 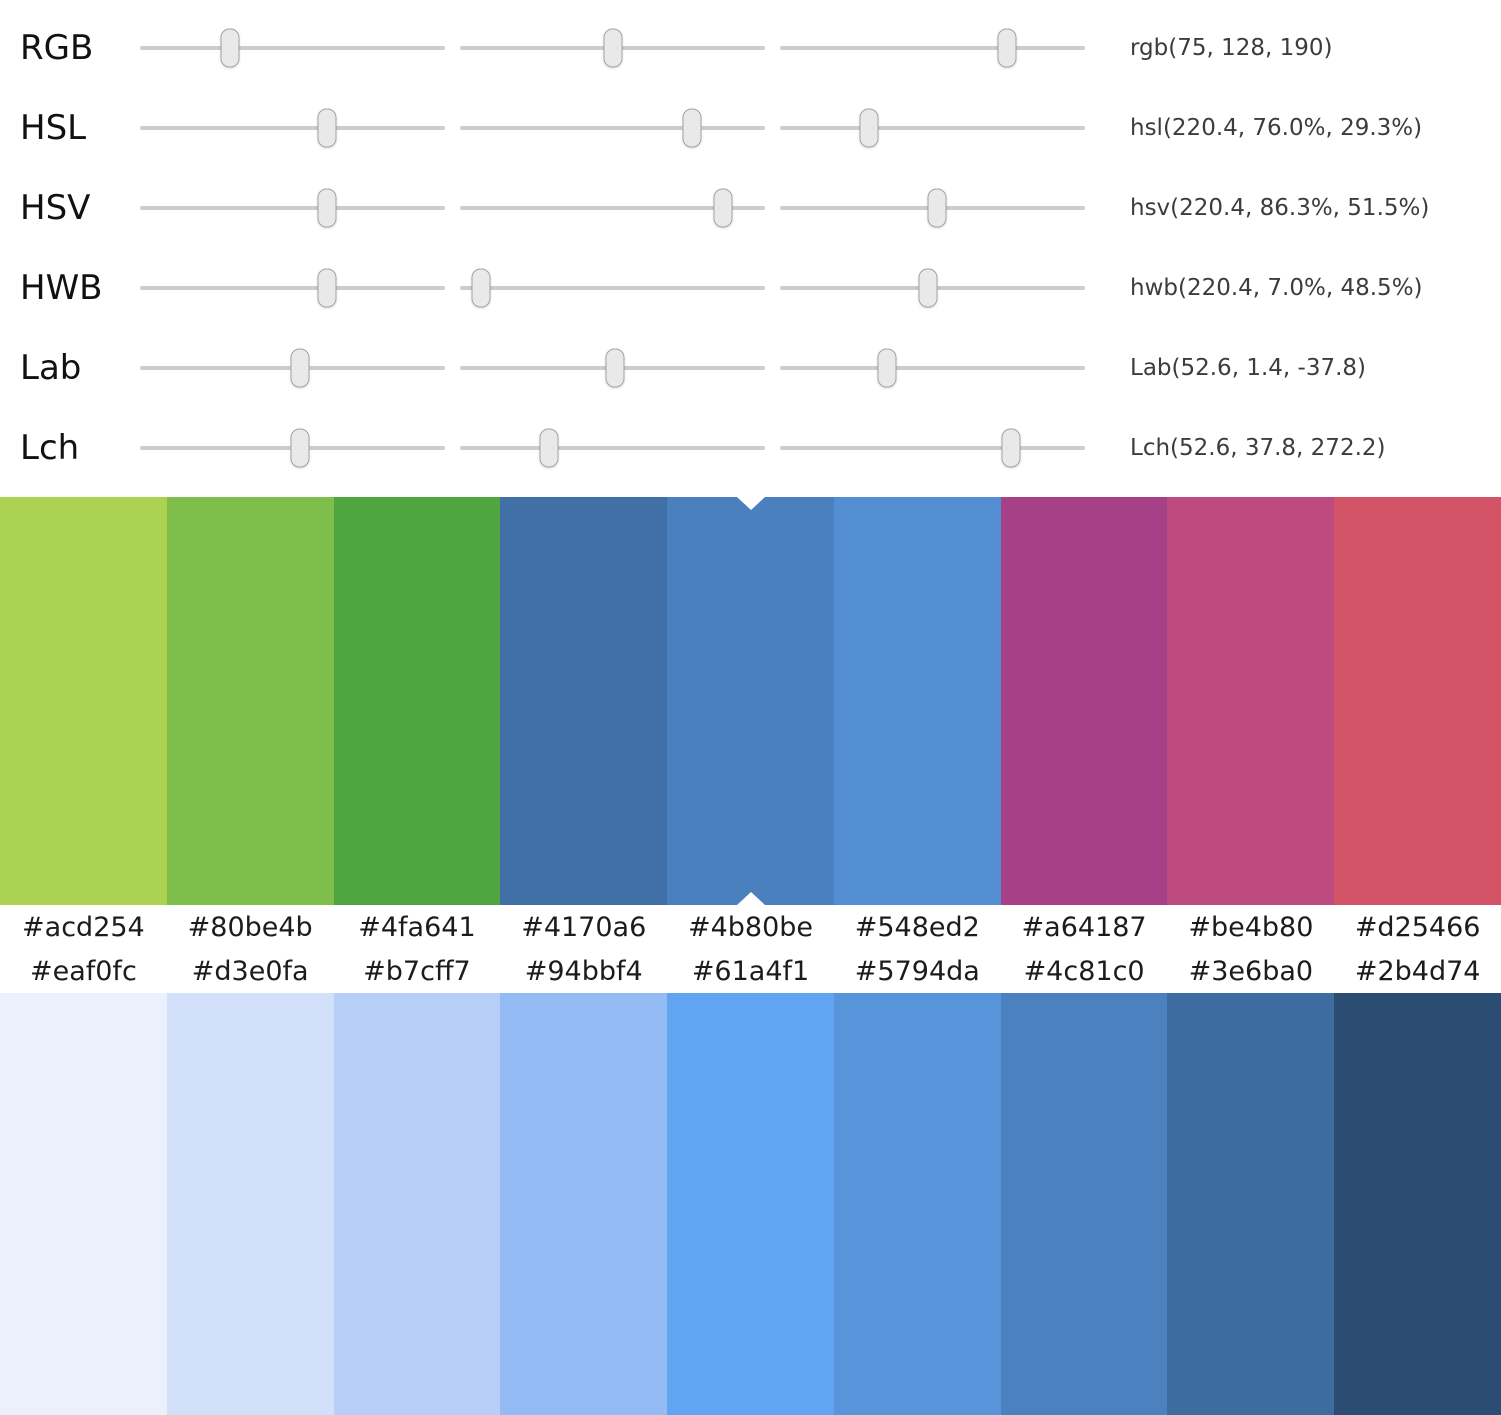 What do you see at coordinates (250, 971) in the screenshot?
I see `tint-hex-label-2: #d3e0fa` at bounding box center [250, 971].